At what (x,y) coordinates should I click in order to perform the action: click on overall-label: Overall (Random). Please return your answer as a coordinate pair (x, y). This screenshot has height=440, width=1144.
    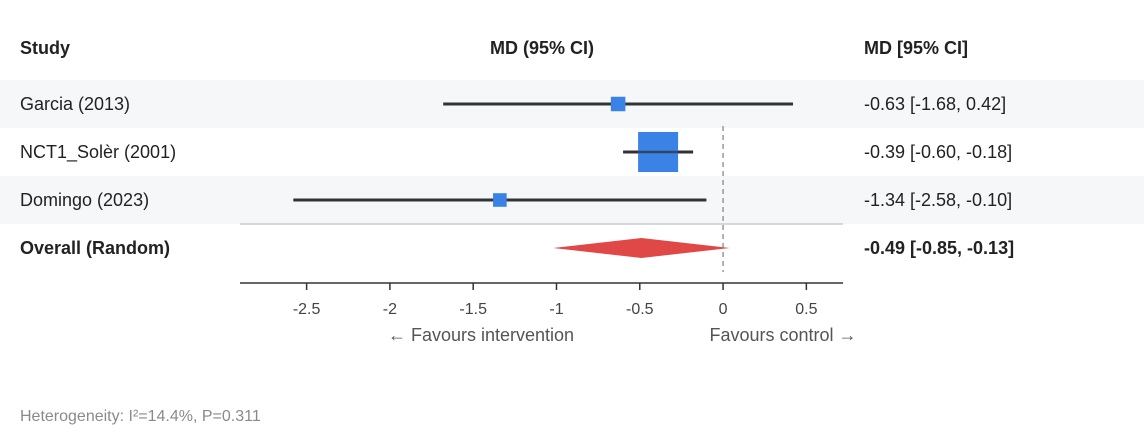
    Looking at the image, I should click on (95, 248).